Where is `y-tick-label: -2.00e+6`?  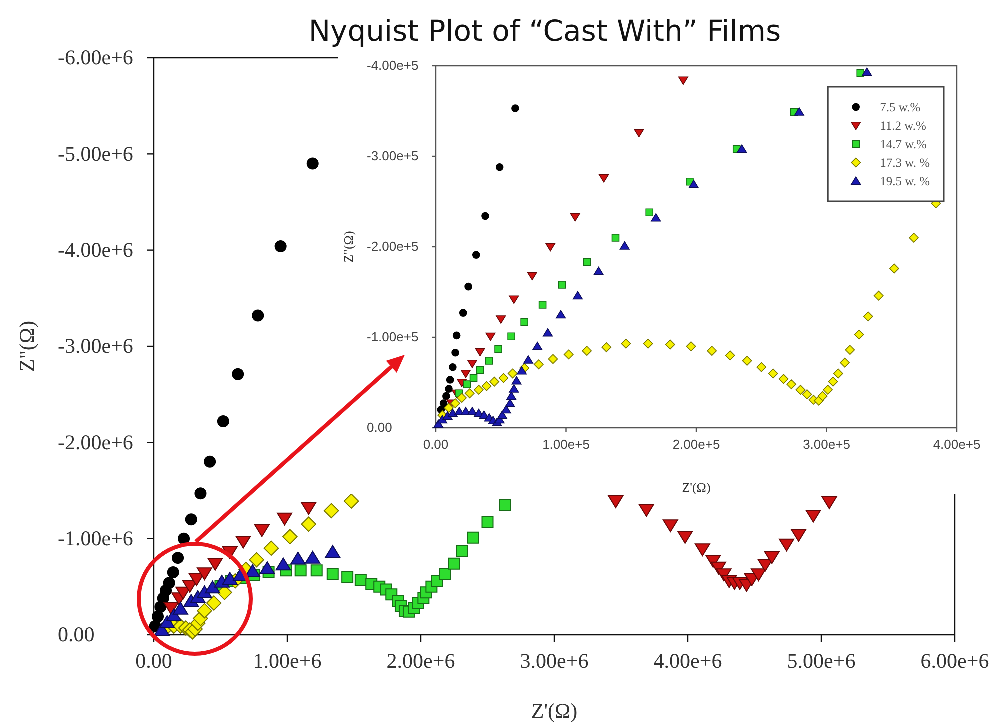 y-tick-label: -2.00e+6 is located at coordinates (96, 442).